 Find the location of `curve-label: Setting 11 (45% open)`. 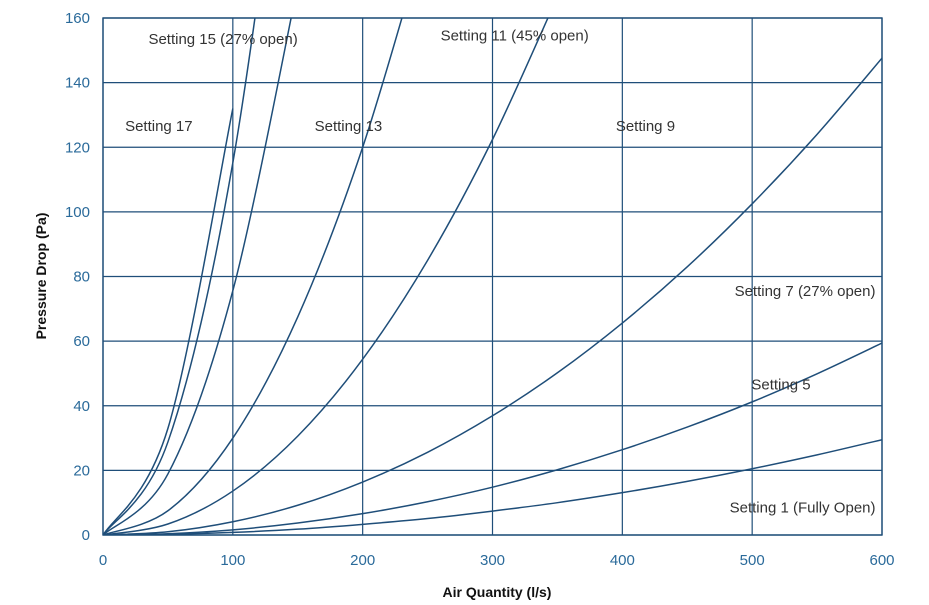

curve-label: Setting 11 (45% open) is located at coordinates (515, 36).